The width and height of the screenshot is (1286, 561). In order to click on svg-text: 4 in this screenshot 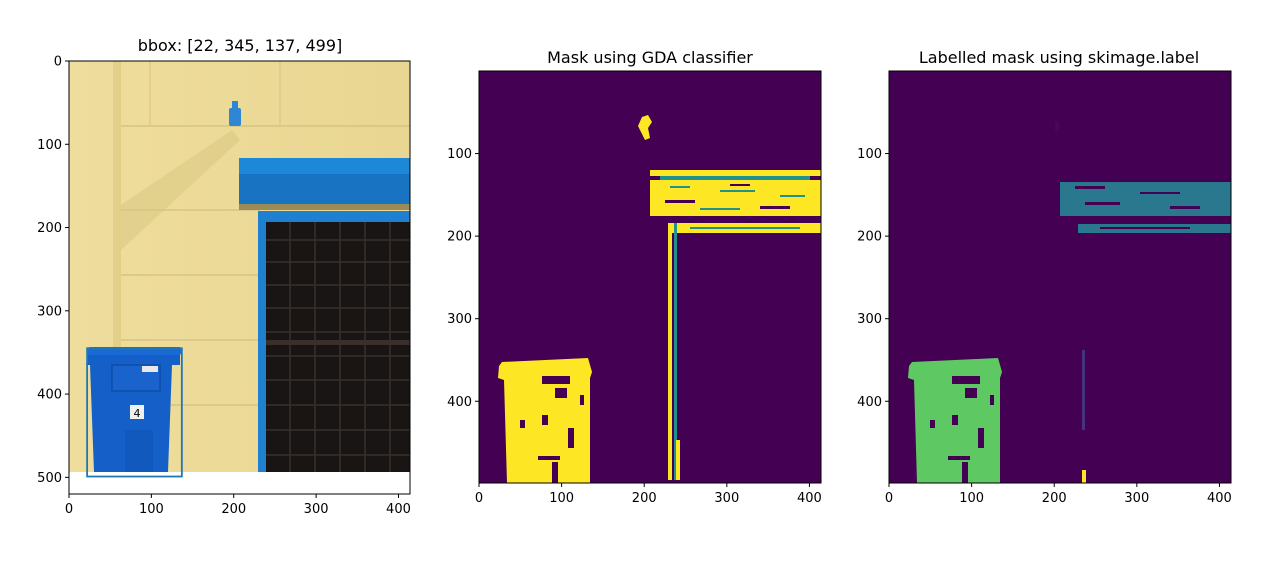, I will do `click(137, 413)`.